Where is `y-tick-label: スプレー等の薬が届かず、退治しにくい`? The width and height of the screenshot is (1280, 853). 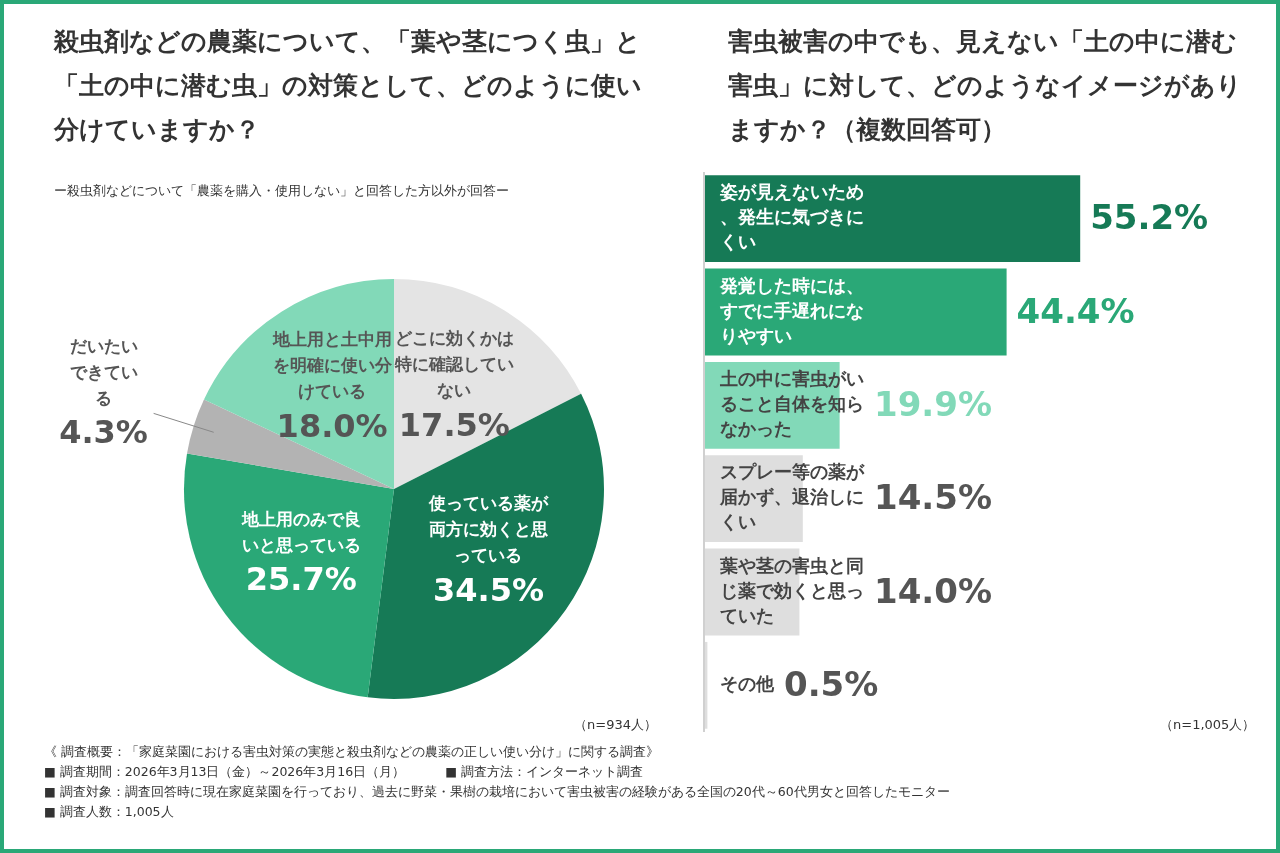 y-tick-label: スプレー等の薬が届かず、退治しにくい is located at coordinates (792, 497).